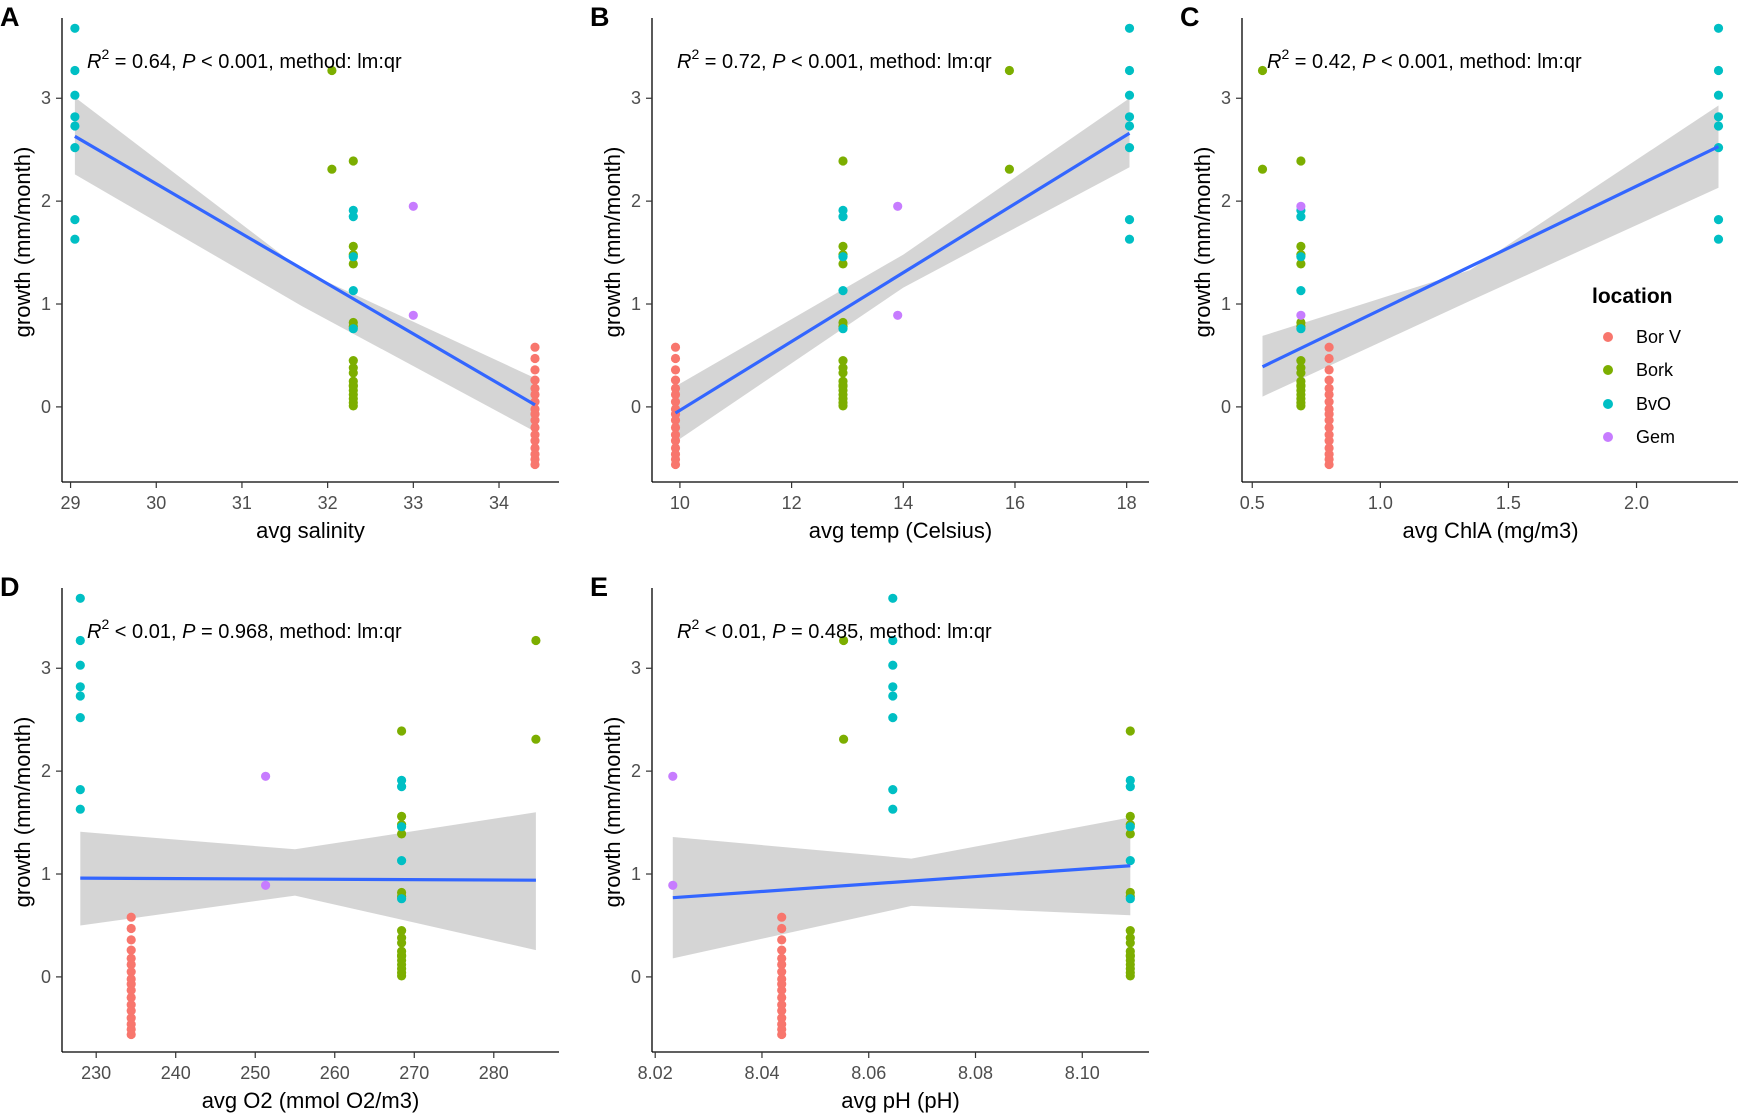 This screenshot has width=1738, height=1117. I want to click on panel-e-confidence-band, so click(901, 888).